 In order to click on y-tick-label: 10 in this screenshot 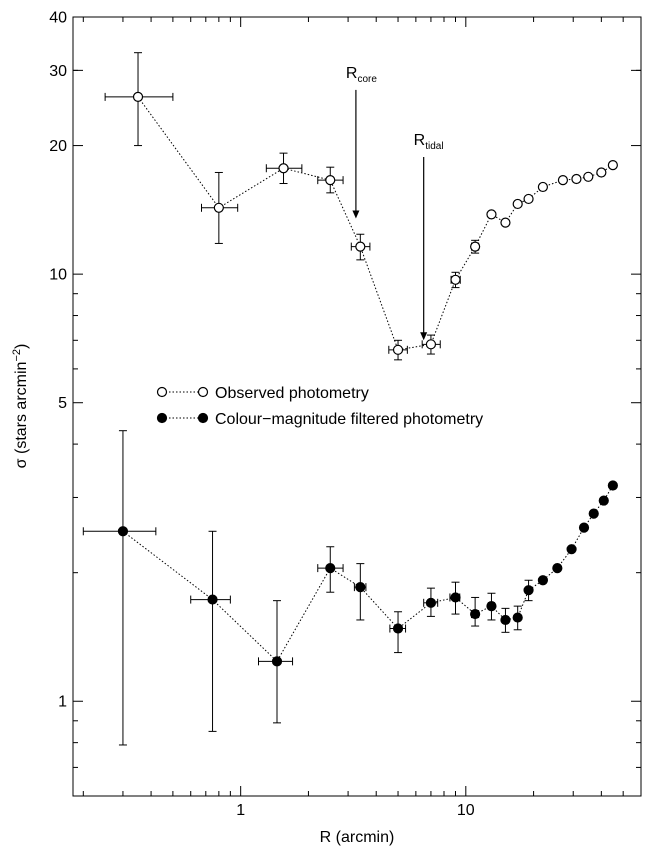, I will do `click(58, 275)`.